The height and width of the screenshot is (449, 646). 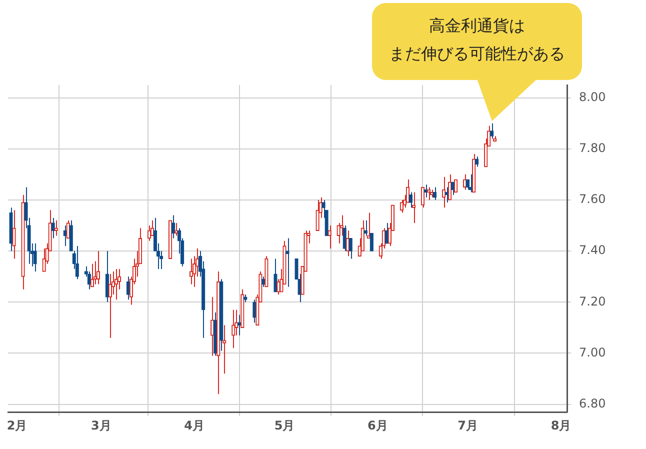 I want to click on x-tick-label: 6月, so click(x=377, y=425).